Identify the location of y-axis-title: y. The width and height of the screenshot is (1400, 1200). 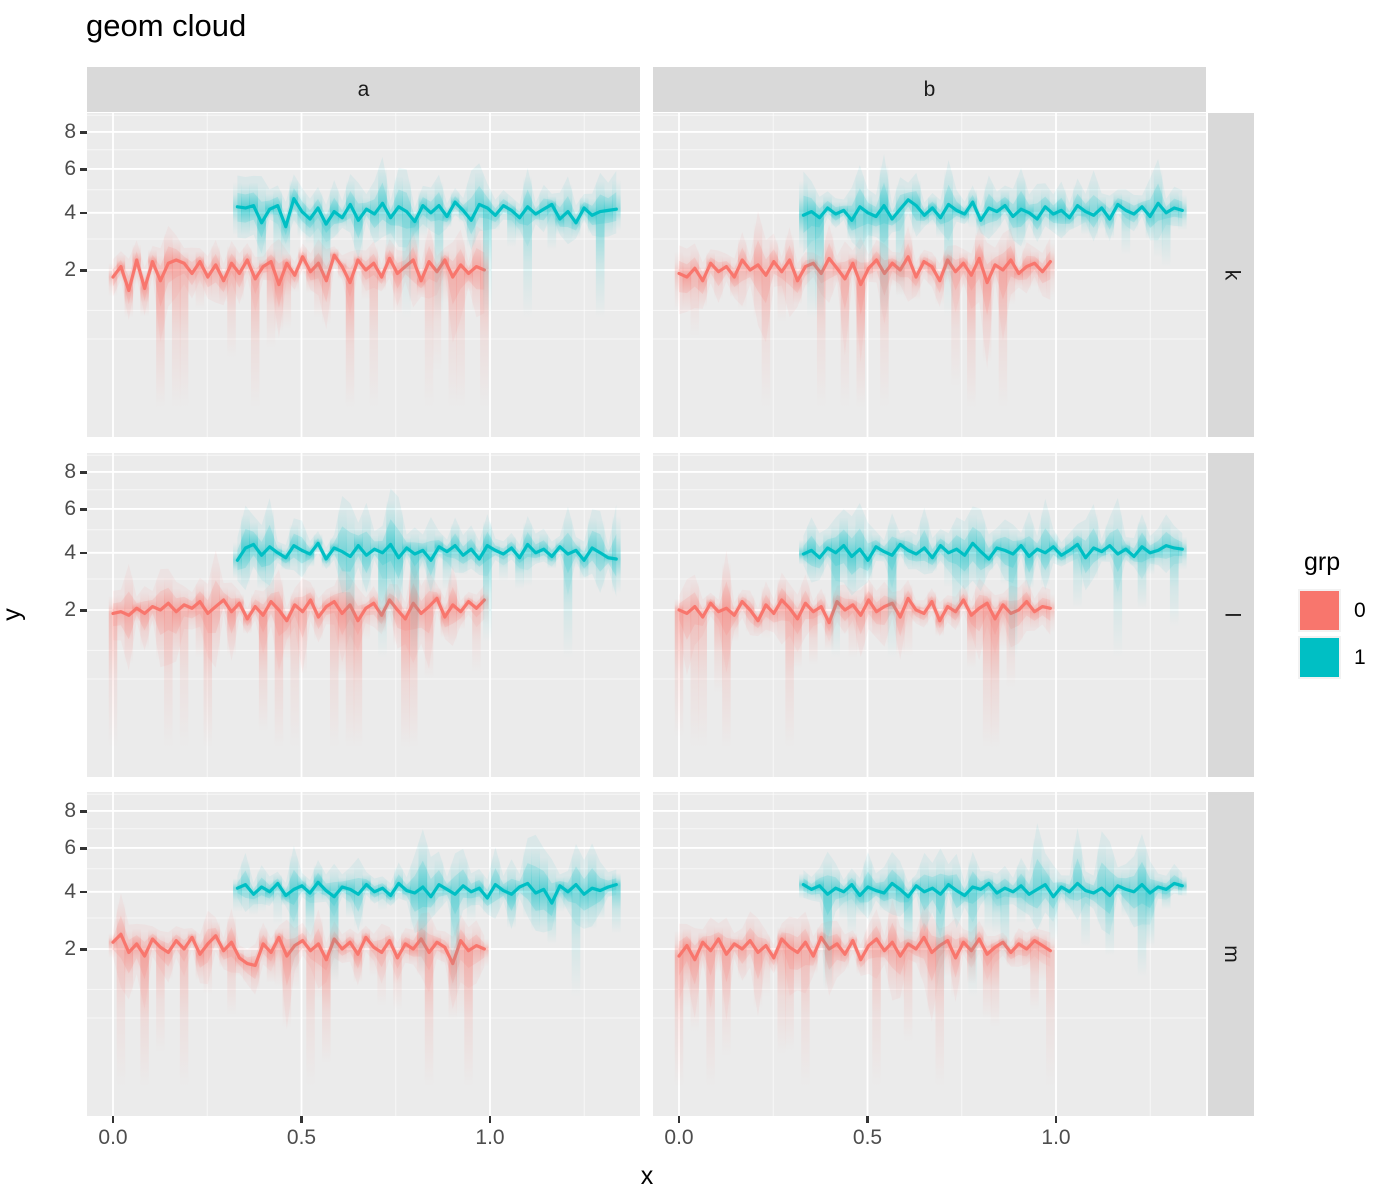
(13, 614).